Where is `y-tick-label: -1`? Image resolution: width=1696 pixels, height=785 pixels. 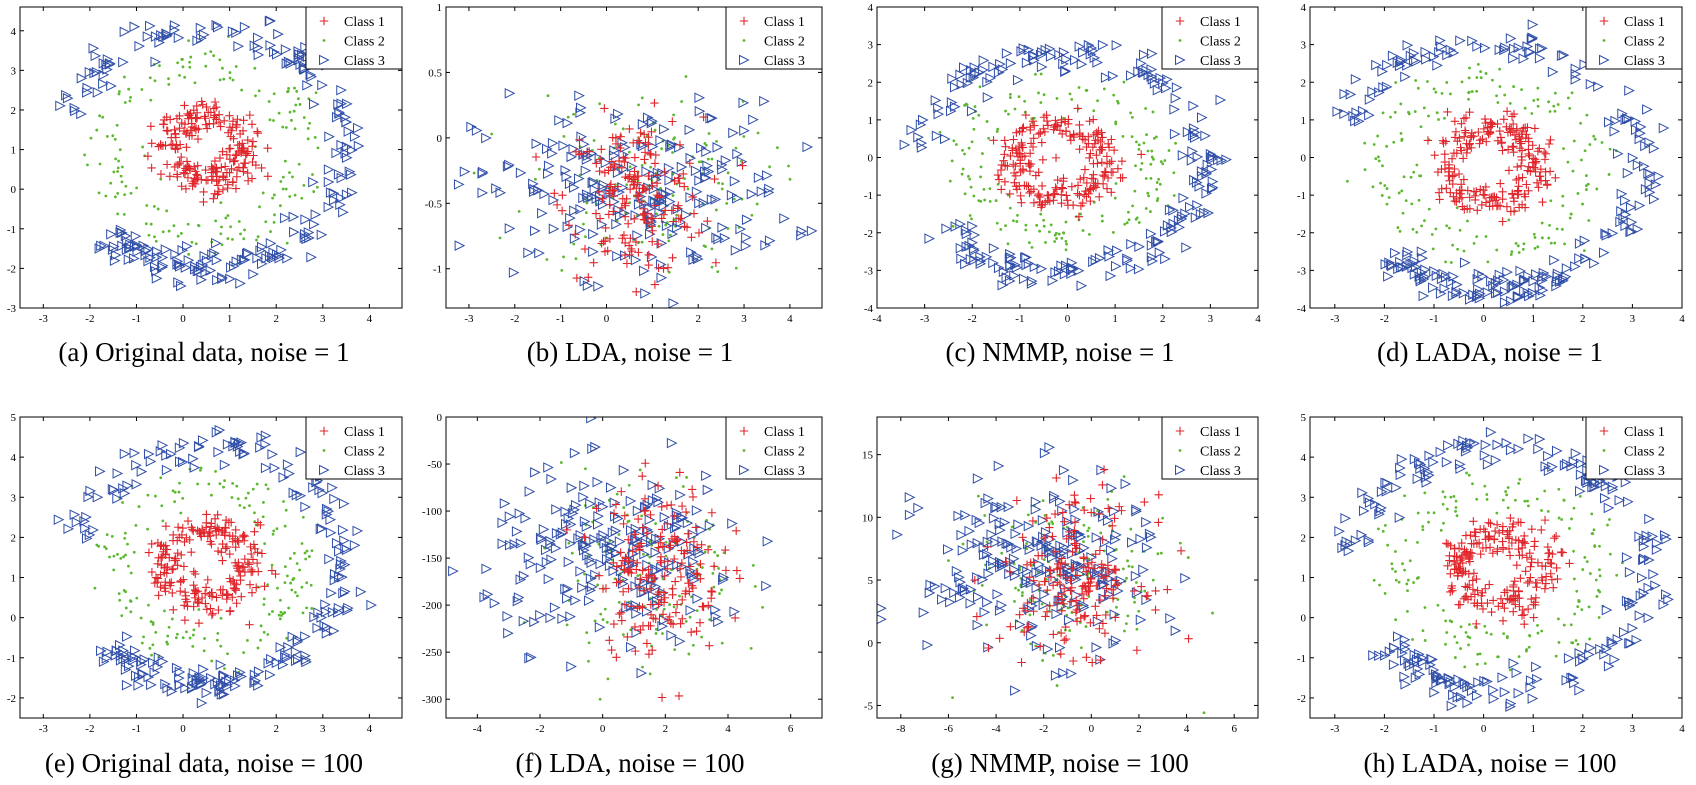
y-tick-label: -1 is located at coordinates (1301, 196).